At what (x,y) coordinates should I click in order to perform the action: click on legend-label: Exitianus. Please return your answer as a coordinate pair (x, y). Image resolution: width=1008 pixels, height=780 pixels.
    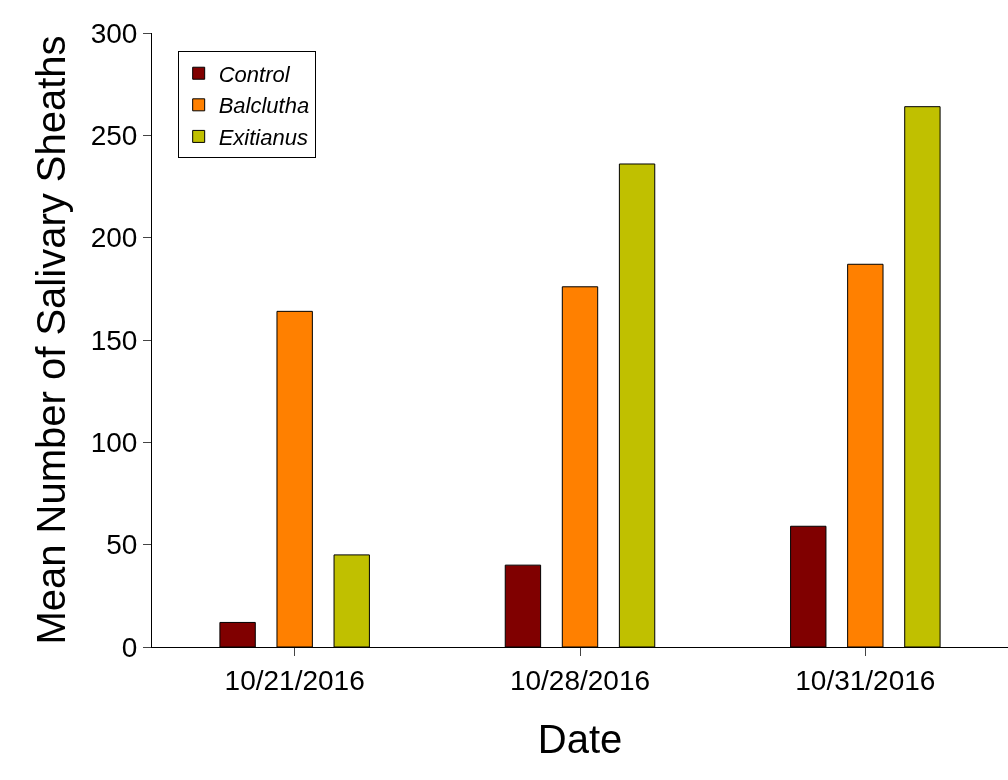
    Looking at the image, I should click on (263, 137).